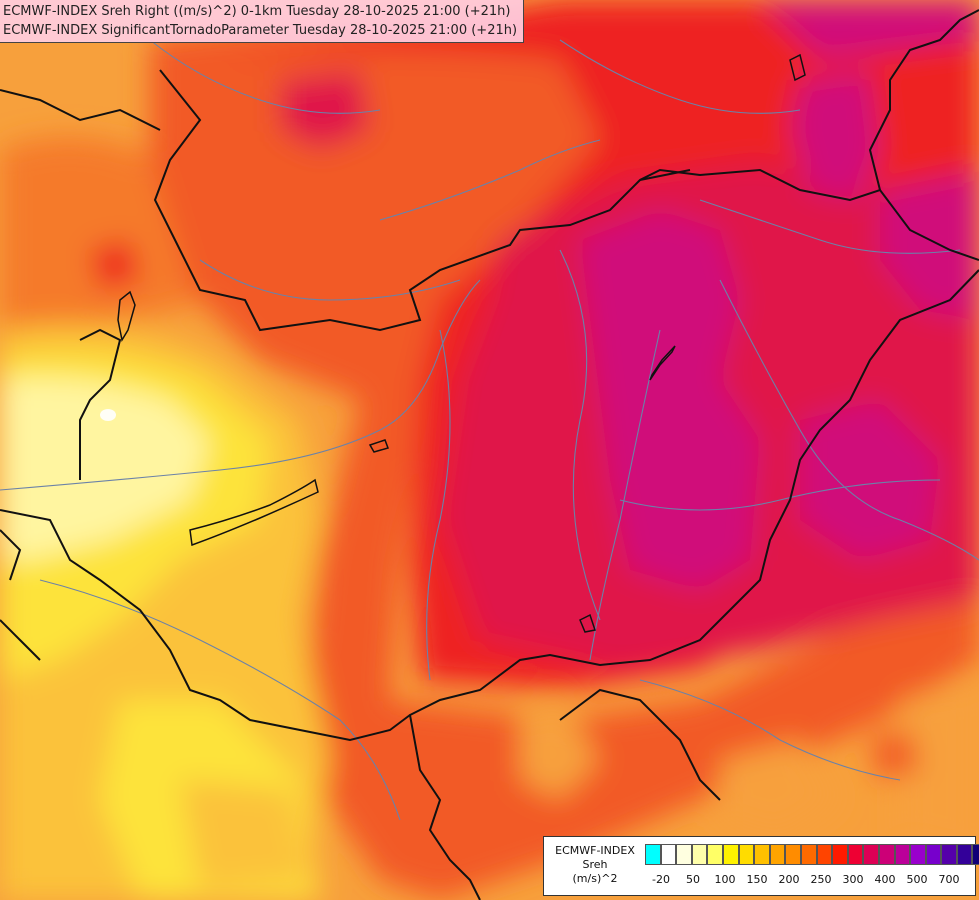 The height and width of the screenshot is (900, 979). Describe the element at coordinates (917, 879) in the screenshot. I see `legend-tick-label: 500` at that location.